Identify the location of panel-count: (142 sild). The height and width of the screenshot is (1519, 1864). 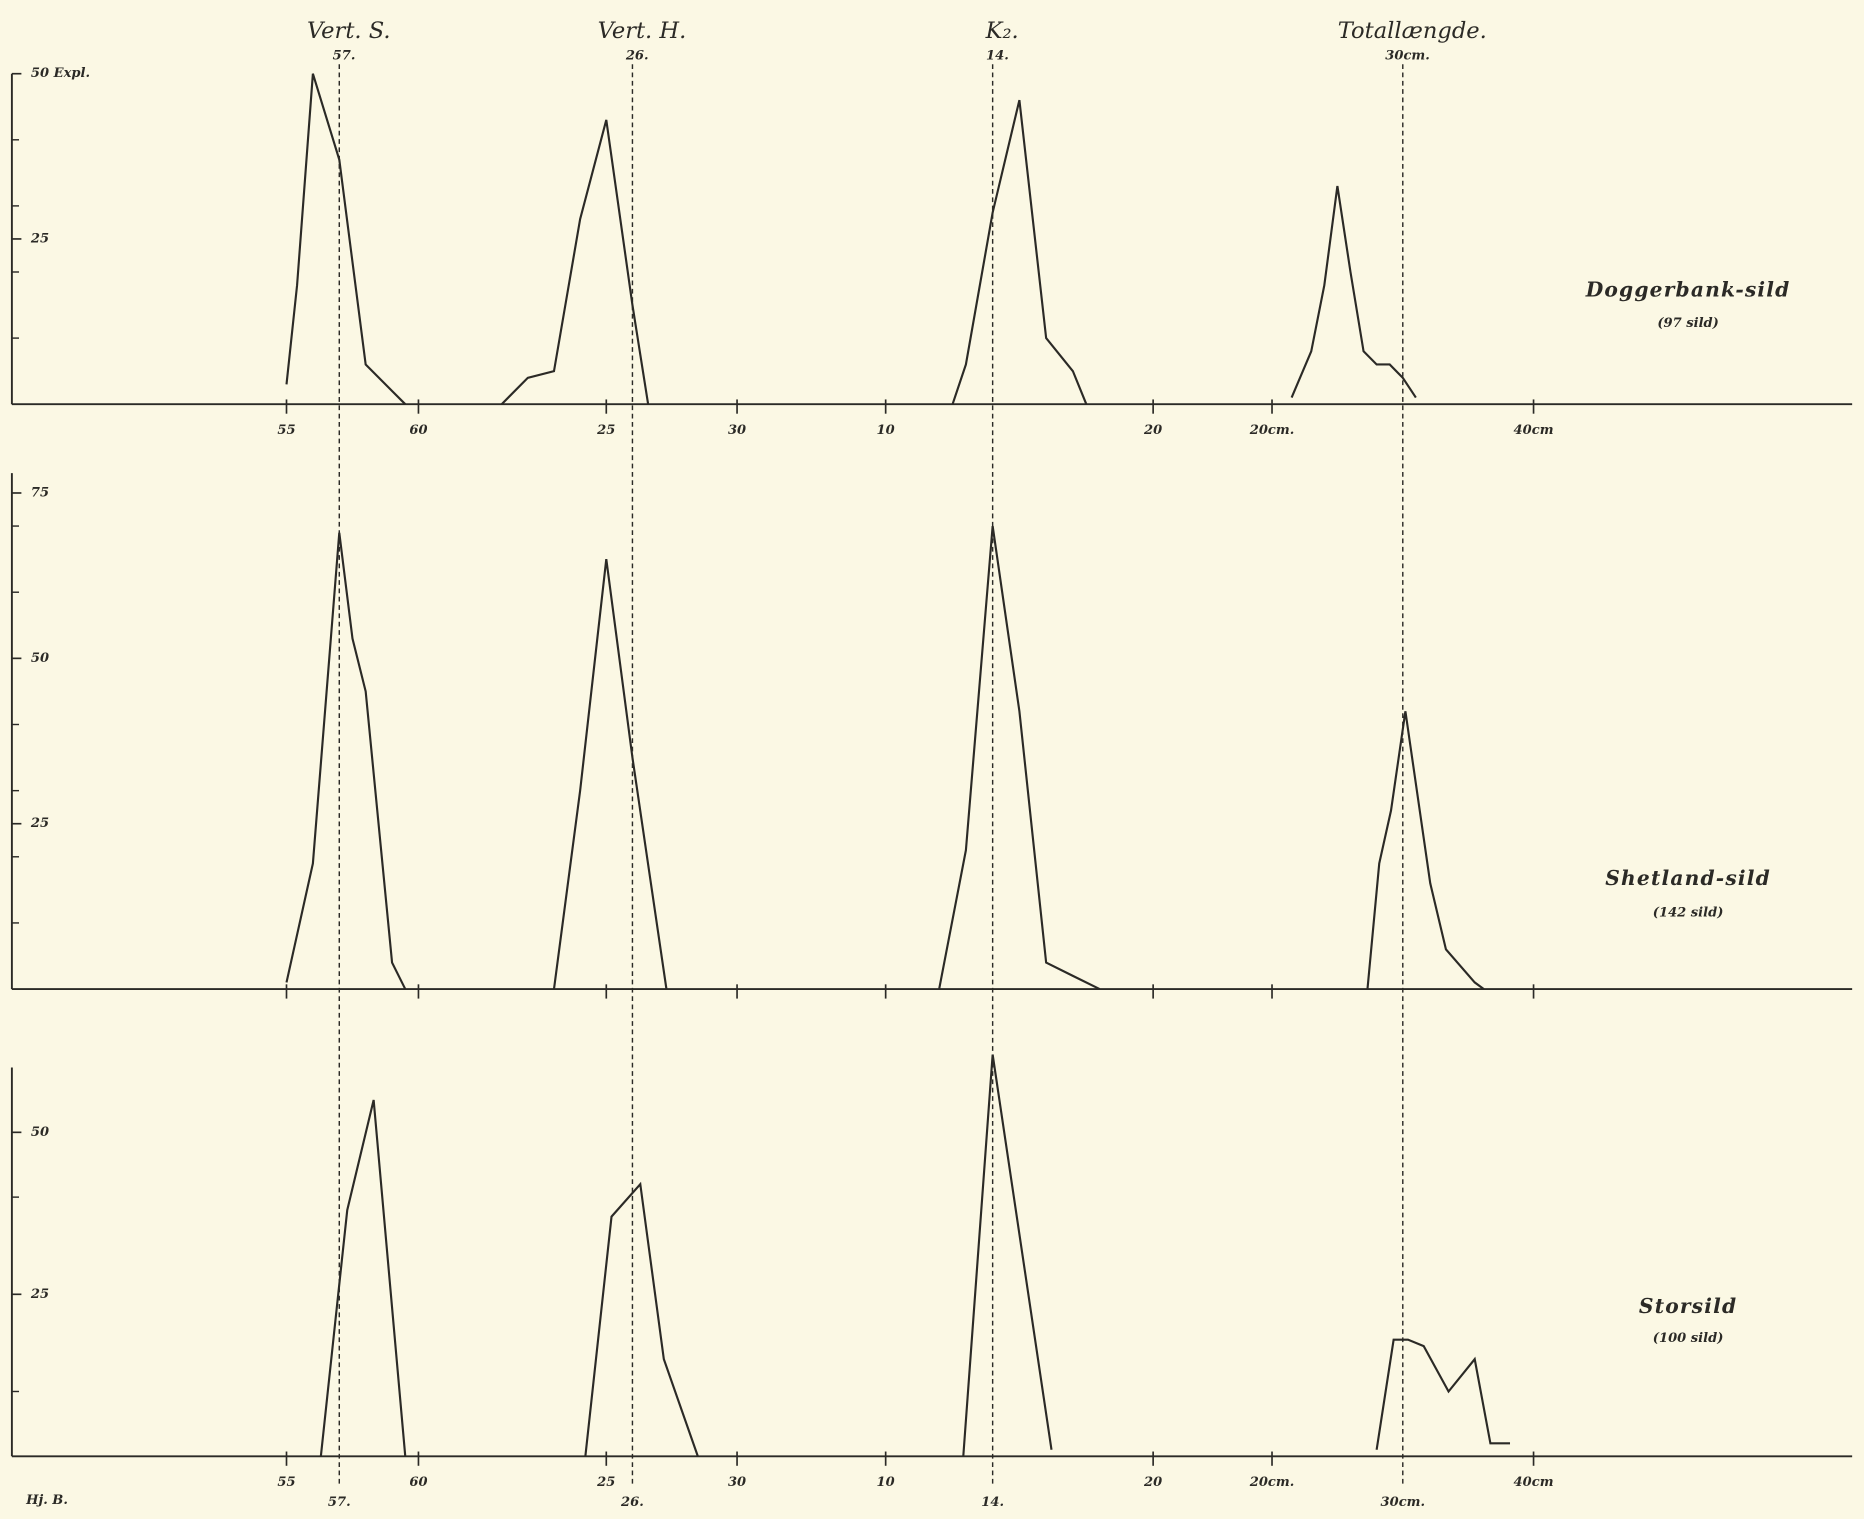
(1688, 912).